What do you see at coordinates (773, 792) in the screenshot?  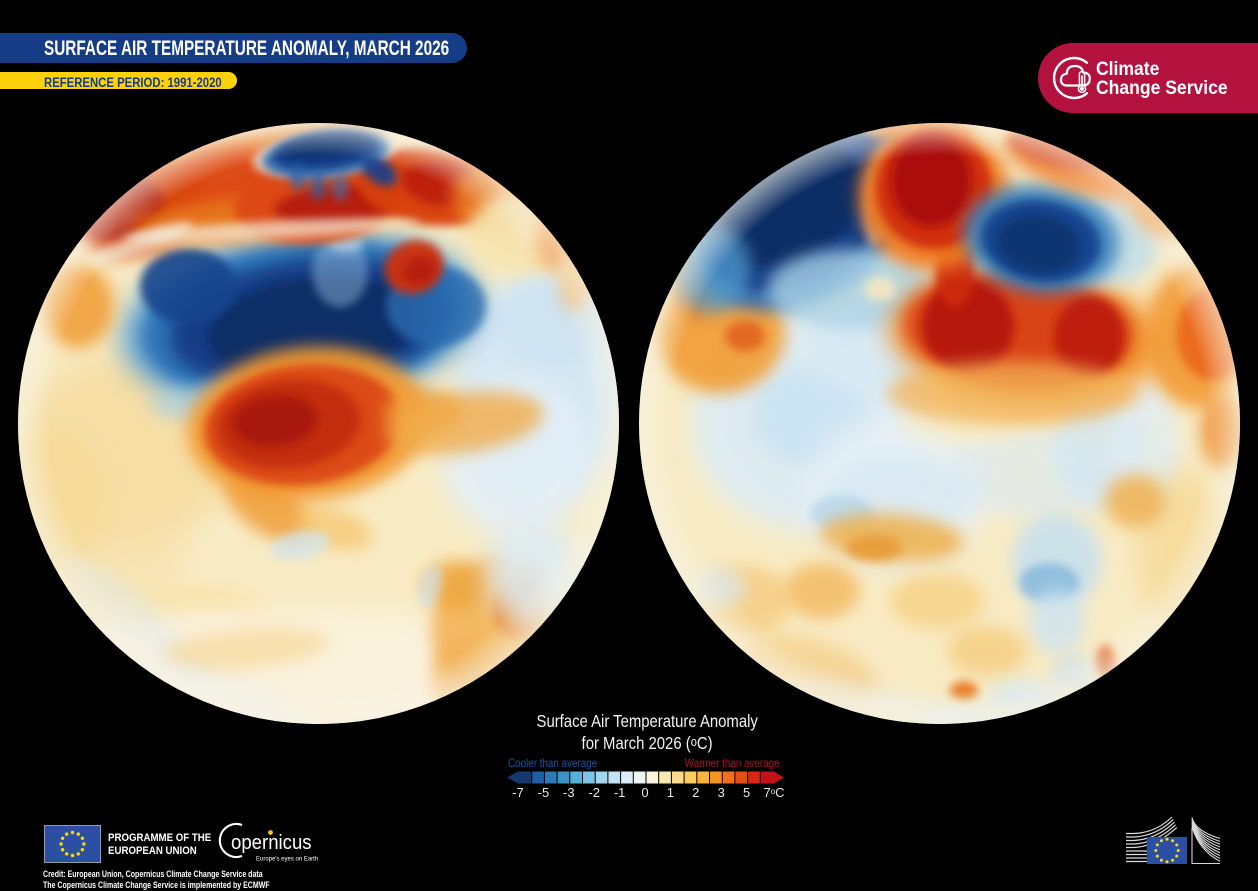 I see `svg-text: 7oC` at bounding box center [773, 792].